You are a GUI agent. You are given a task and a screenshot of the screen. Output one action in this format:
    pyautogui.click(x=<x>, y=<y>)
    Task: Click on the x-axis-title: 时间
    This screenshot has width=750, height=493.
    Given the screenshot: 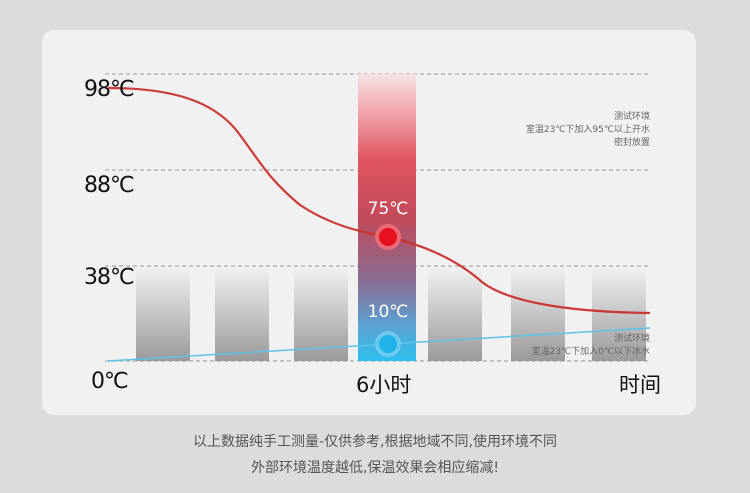 What is the action you would take?
    pyautogui.click(x=640, y=385)
    